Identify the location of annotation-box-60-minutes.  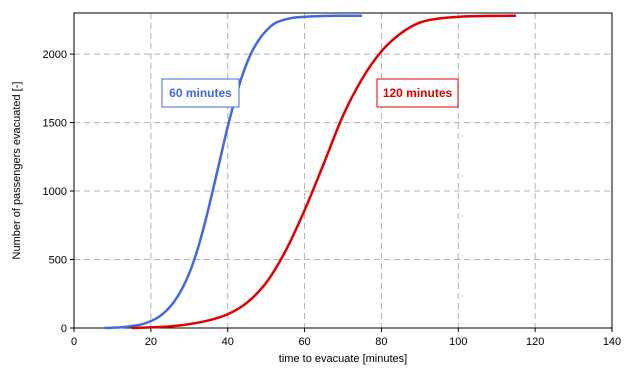
(200, 93).